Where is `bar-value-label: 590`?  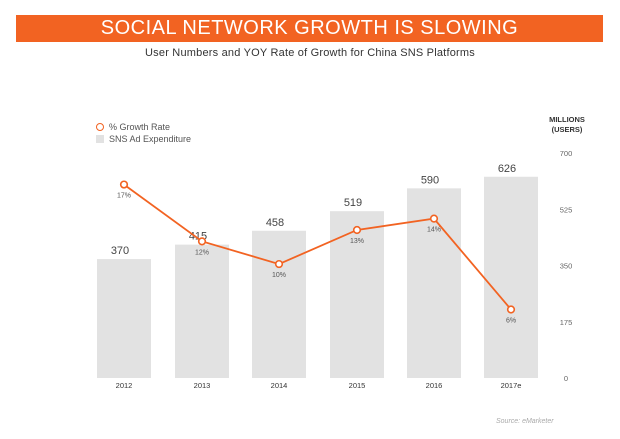
bar-value-label: 590 is located at coordinates (430, 180).